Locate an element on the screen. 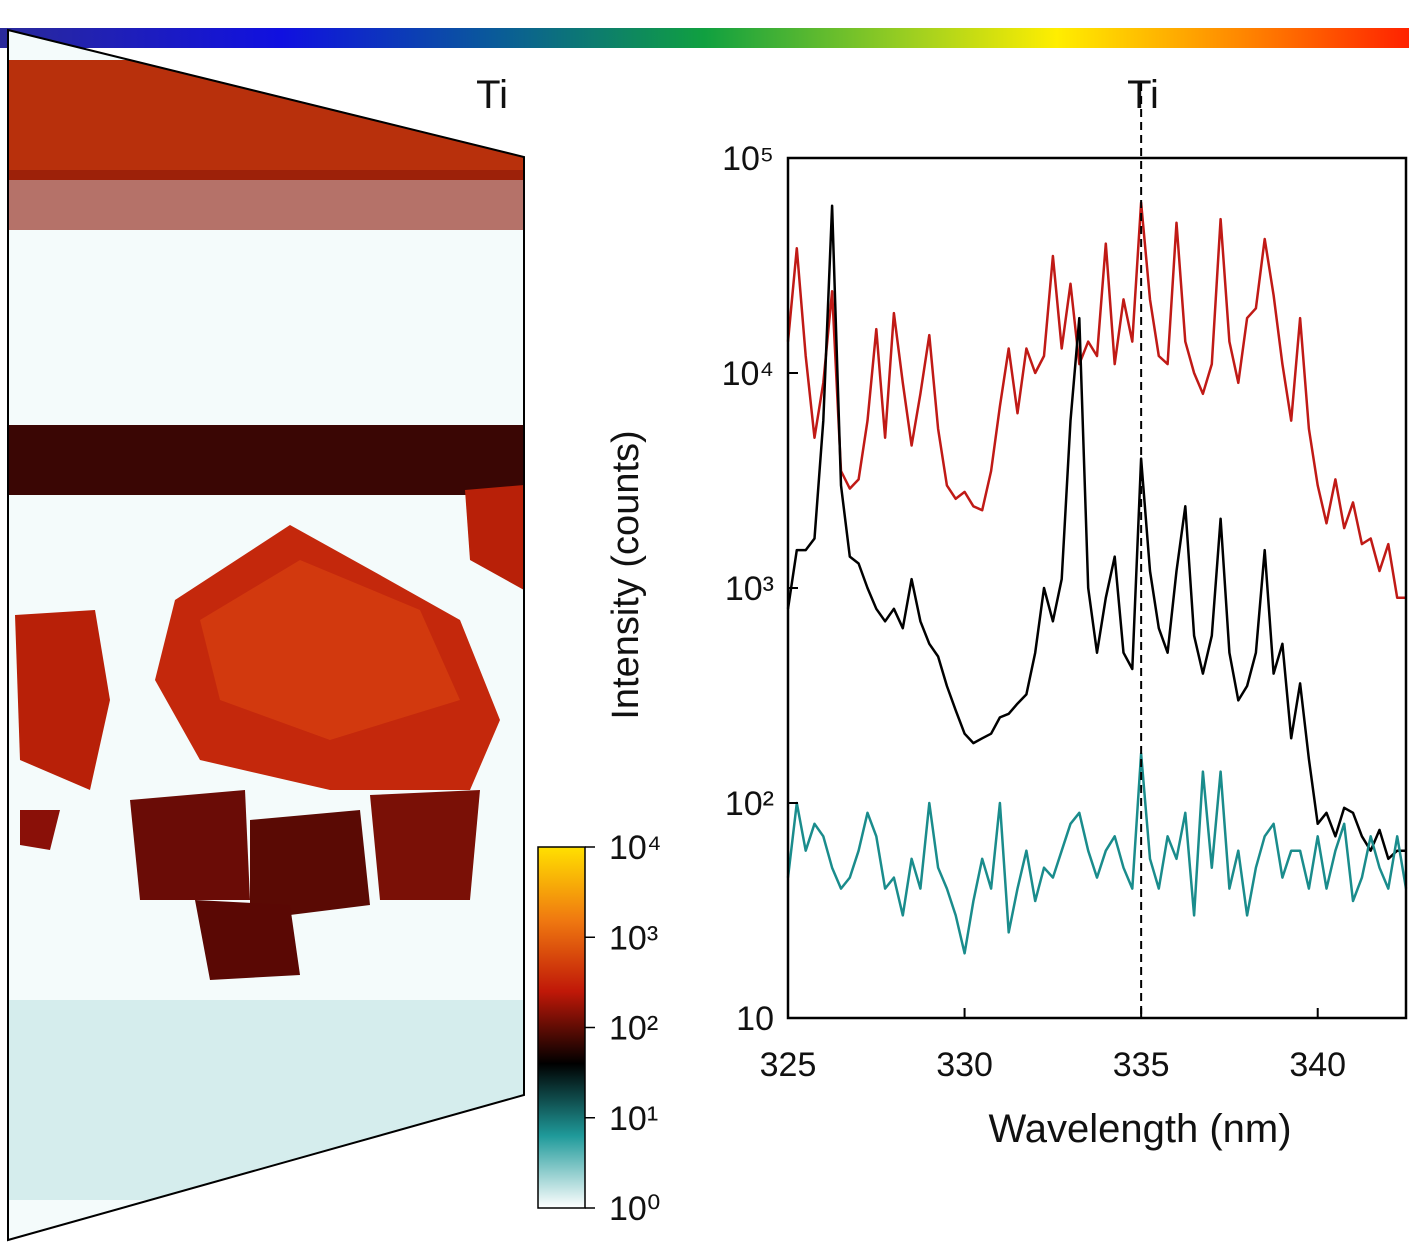 This screenshot has height=1243, width=1409. header-bar is located at coordinates (704, 38).